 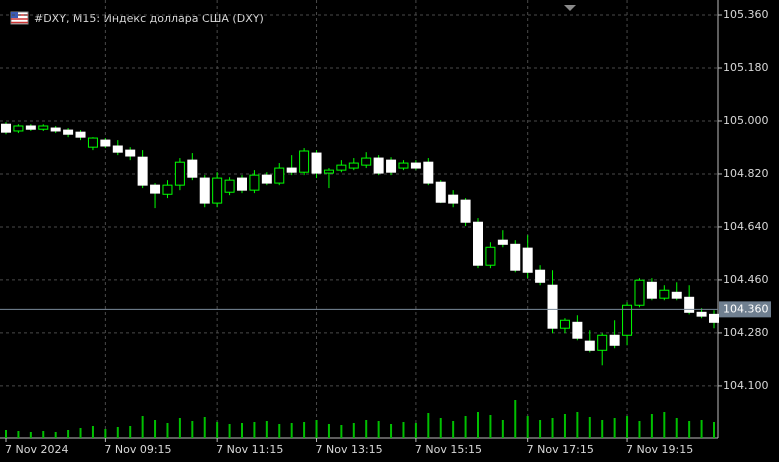 I want to click on y-tick-label: 105.360, so click(x=746, y=14).